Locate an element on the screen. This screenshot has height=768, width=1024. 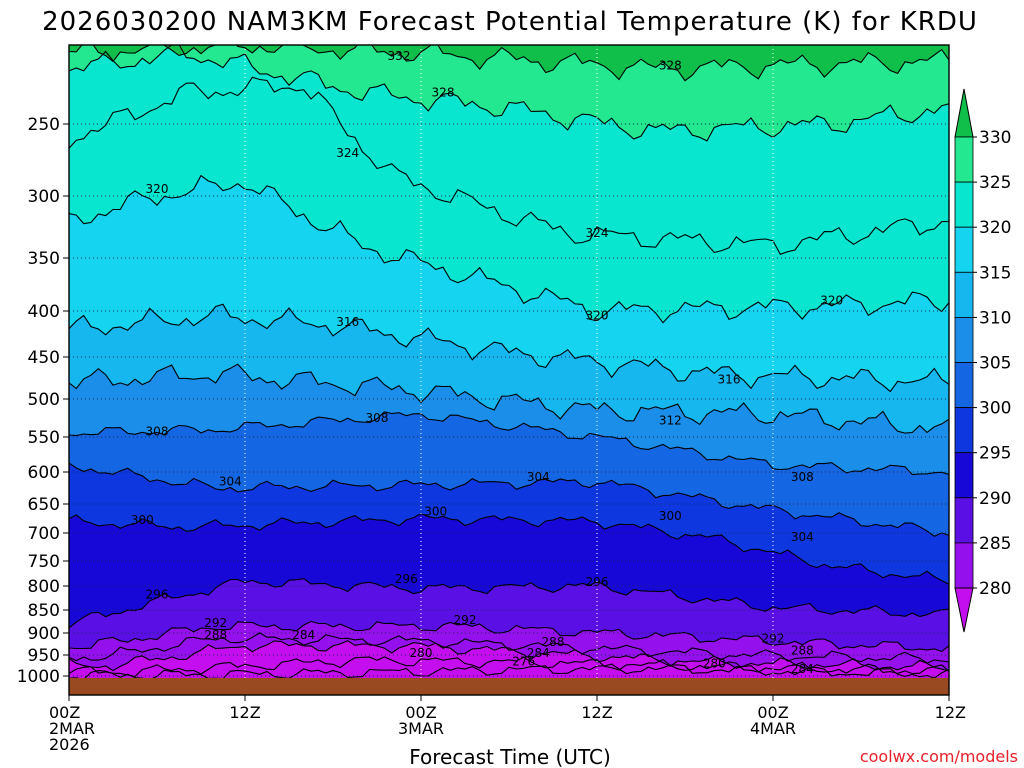
colorbar-tick-label: 280 is located at coordinates (995, 589).